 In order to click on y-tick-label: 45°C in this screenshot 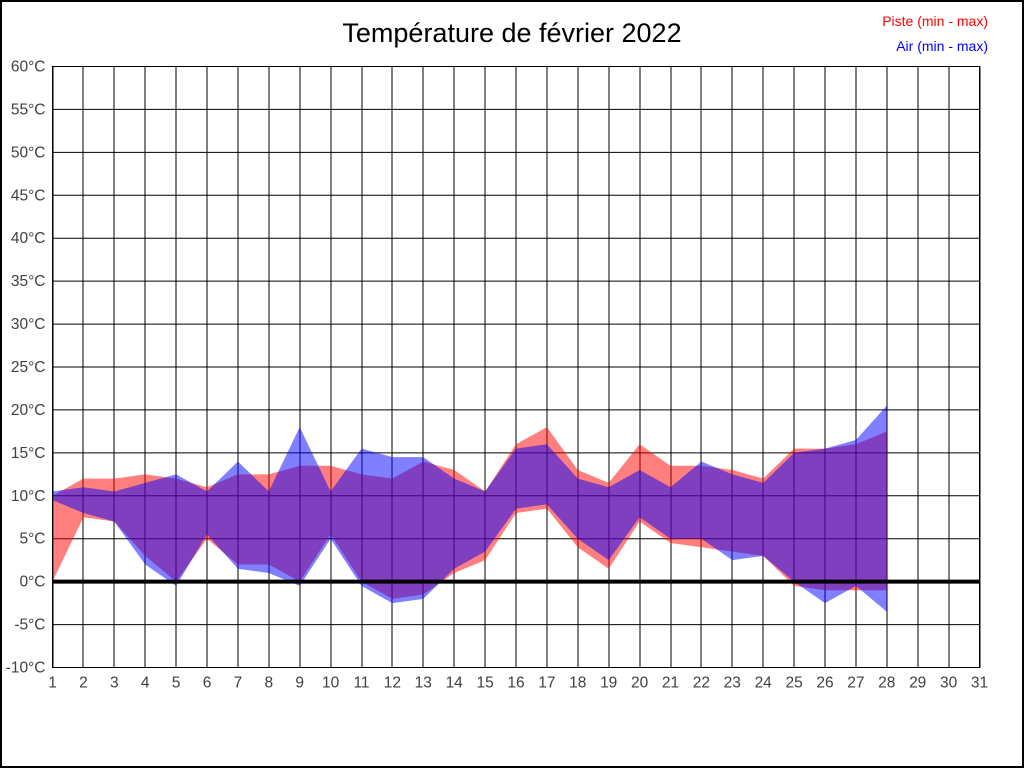, I will do `click(28, 195)`.